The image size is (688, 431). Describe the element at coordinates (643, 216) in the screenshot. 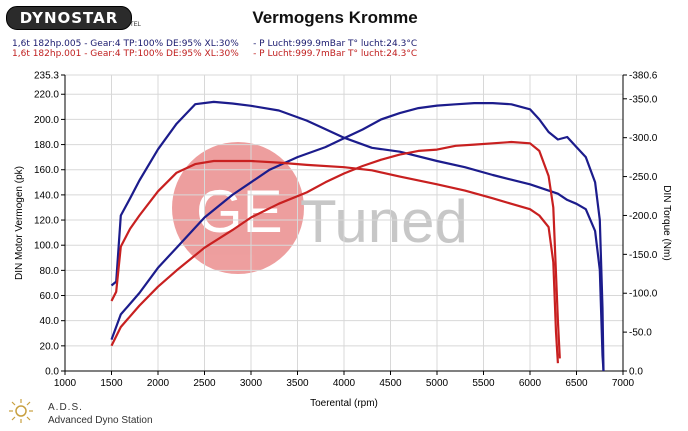

I see `y2-tick-label: -200.0` at that location.